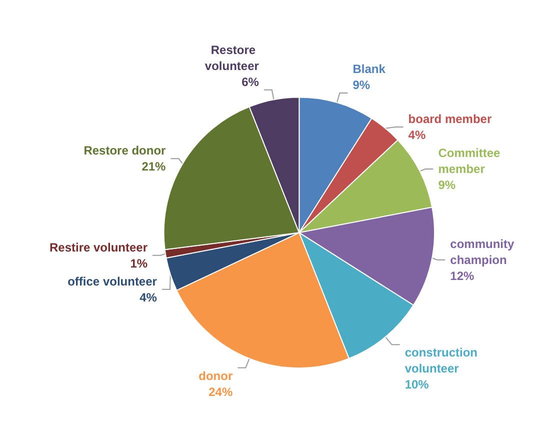  Describe the element at coordinates (462, 275) in the screenshot. I see `data-label: 12%` at that location.